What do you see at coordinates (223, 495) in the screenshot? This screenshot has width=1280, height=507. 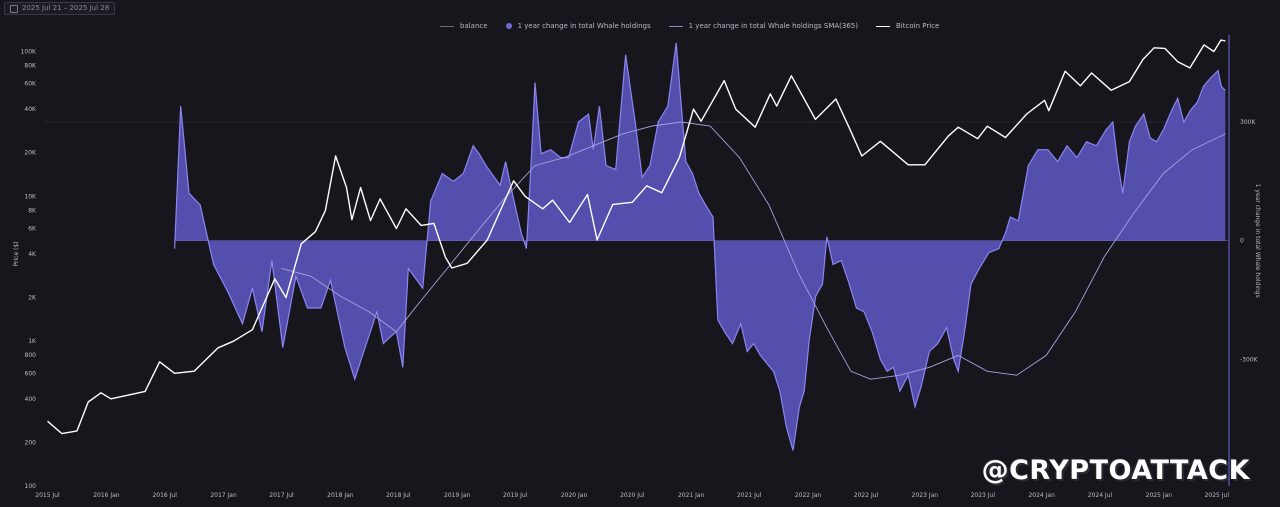 I see `x-tick-label: 2017 Jan` at bounding box center [223, 495].